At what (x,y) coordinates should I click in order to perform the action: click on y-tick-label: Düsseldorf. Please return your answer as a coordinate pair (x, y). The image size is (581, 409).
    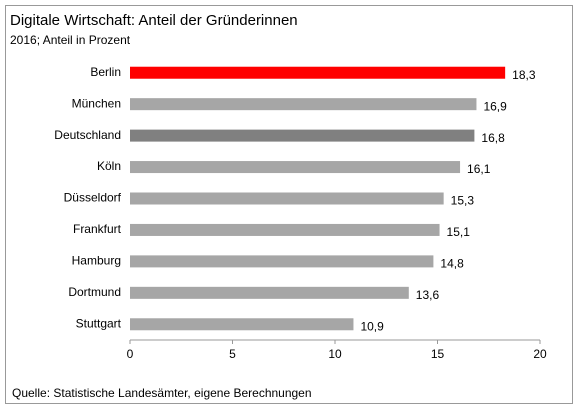
    Looking at the image, I should click on (93, 198).